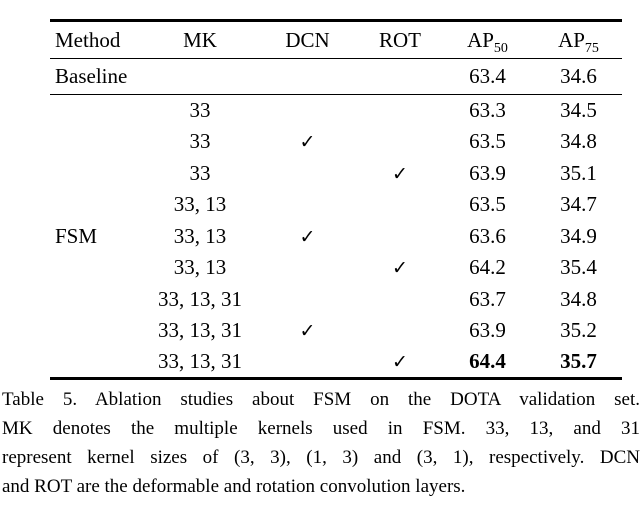  What do you see at coordinates (97, 76) in the screenshot?
I see `cell-method: Baseline` at bounding box center [97, 76].